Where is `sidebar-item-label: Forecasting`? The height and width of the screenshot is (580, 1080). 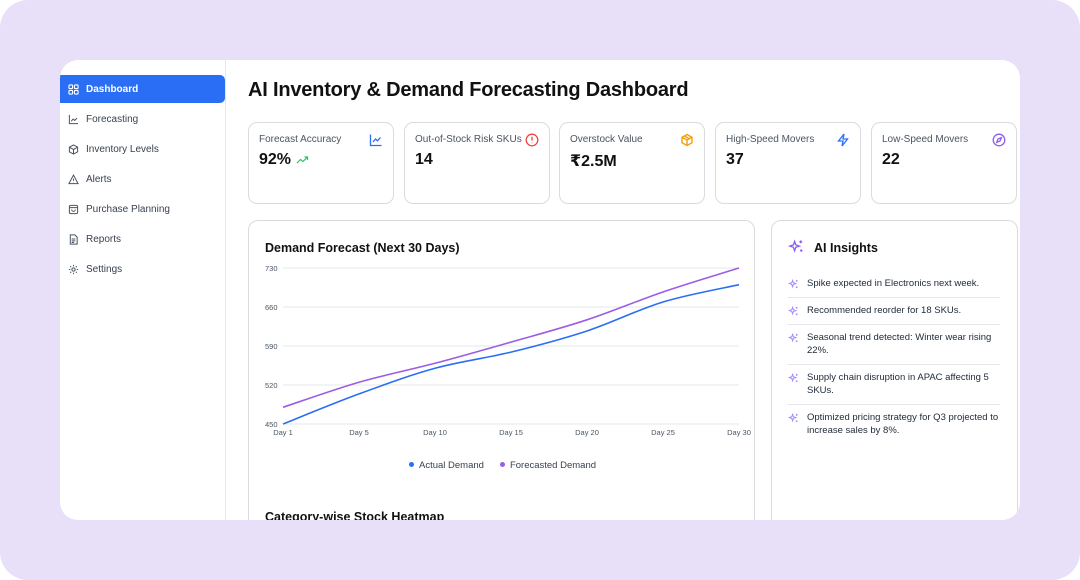 sidebar-item-label: Forecasting is located at coordinates (112, 119).